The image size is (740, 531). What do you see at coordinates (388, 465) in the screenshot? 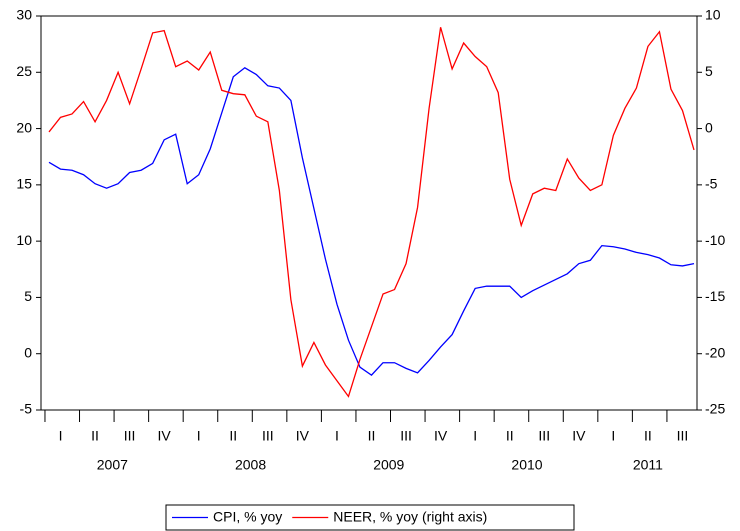
I see `year-label: 2009` at bounding box center [388, 465].